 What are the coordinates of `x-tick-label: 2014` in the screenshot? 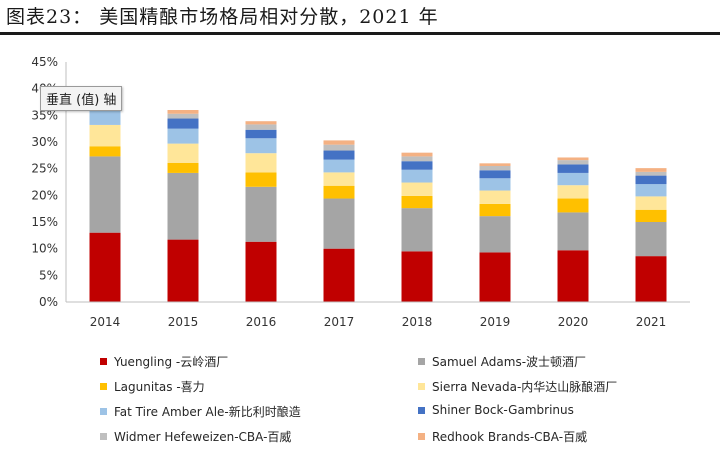 It's located at (105, 322).